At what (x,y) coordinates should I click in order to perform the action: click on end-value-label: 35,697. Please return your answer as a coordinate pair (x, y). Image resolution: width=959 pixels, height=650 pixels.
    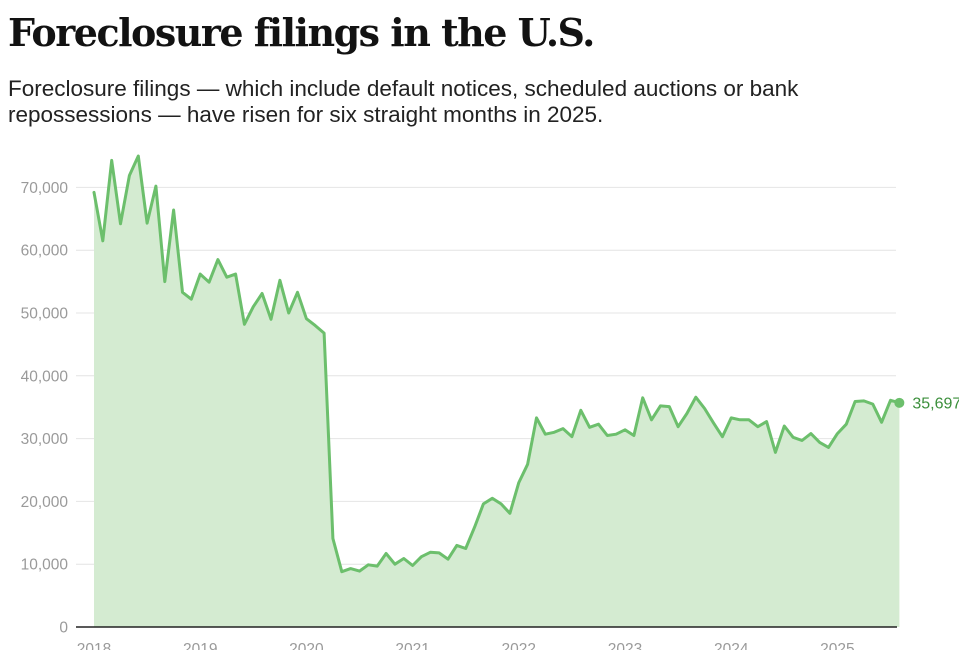
    Looking at the image, I should click on (935, 403).